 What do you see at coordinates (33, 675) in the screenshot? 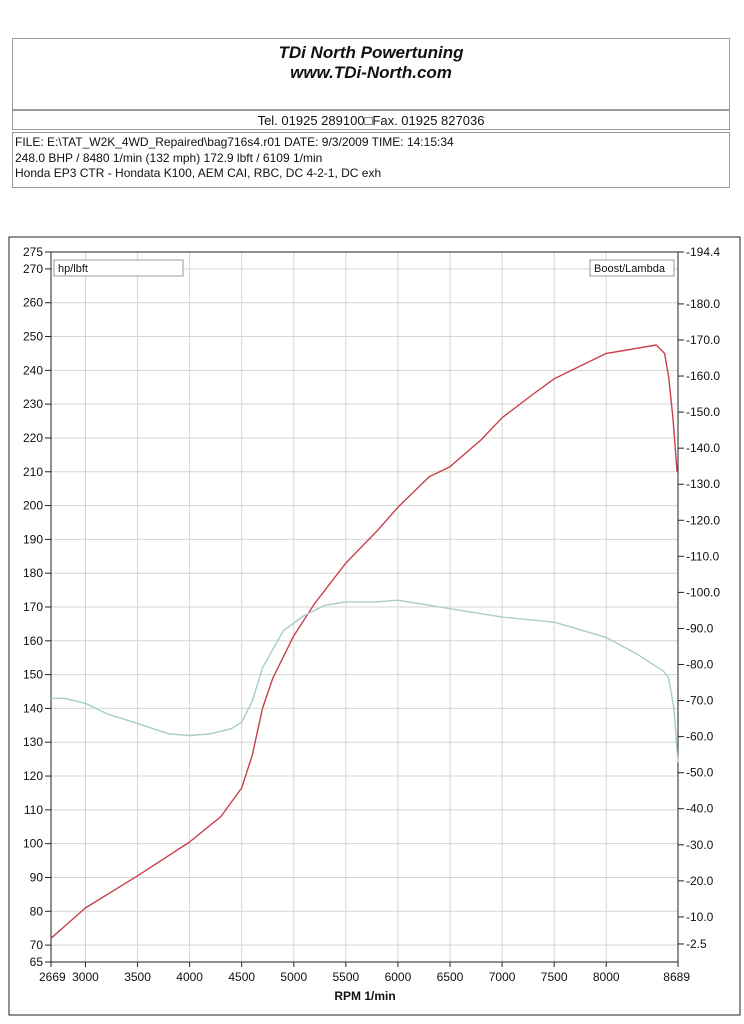
I see `y-left-tick-label: 150` at bounding box center [33, 675].